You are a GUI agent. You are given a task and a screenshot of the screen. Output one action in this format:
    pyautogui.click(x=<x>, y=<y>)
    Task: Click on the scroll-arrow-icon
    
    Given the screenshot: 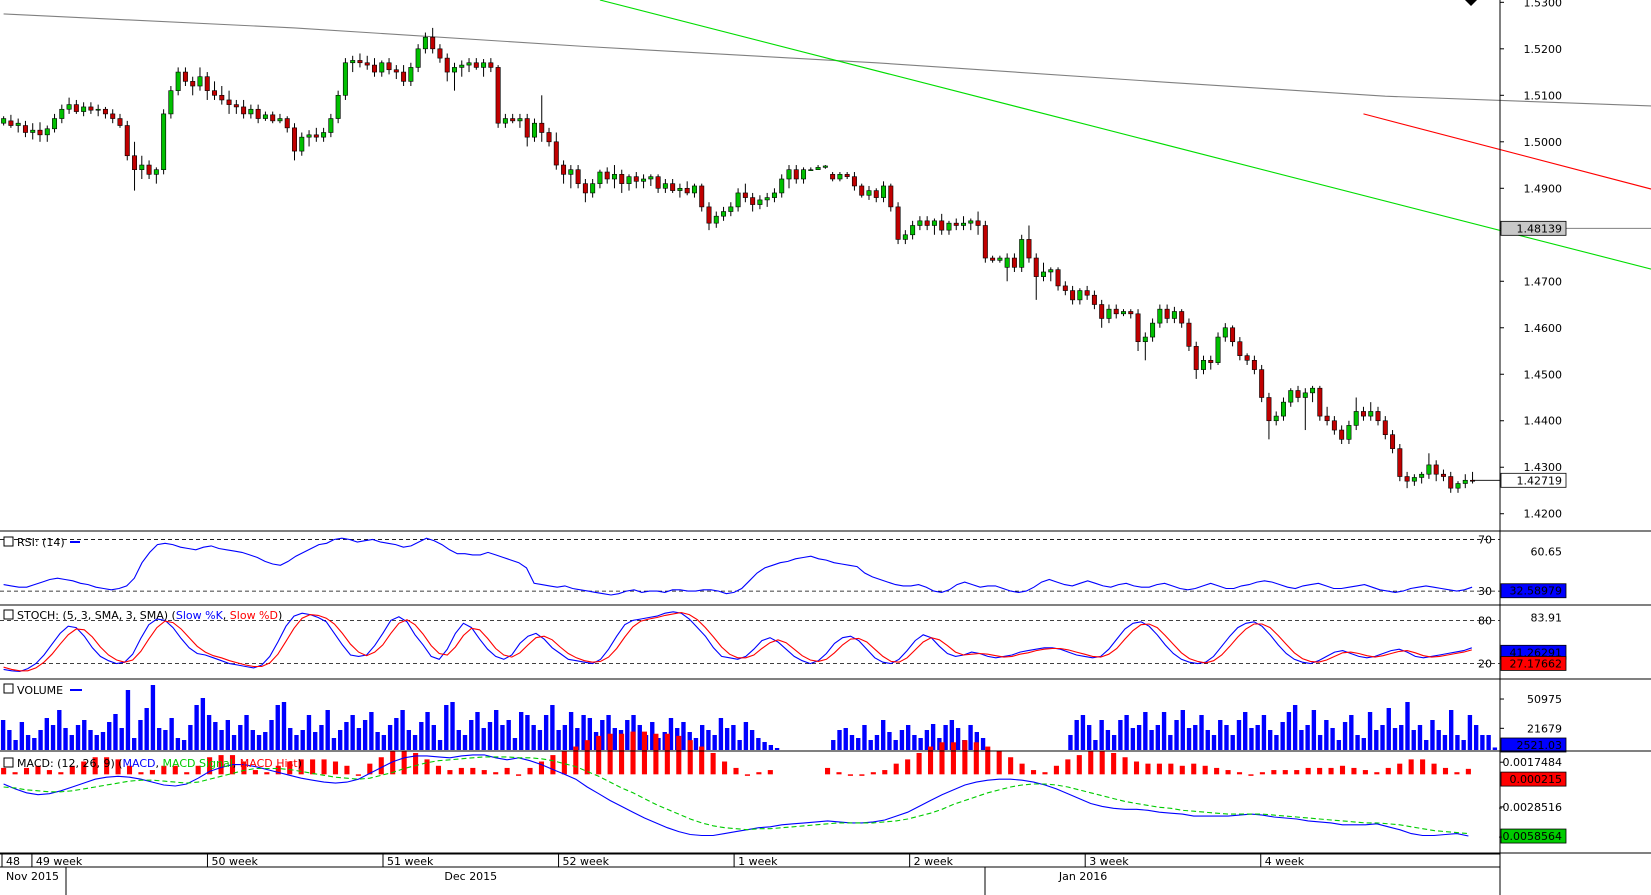 What is the action you would take?
    pyautogui.click(x=1471, y=3)
    